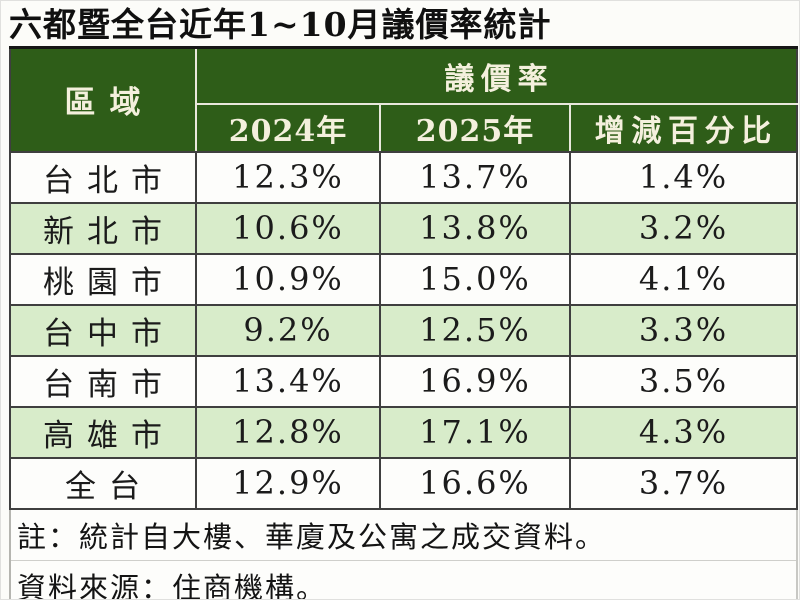 The width and height of the screenshot is (800, 600). I want to click on header-2025: 2025年, so click(475, 127).